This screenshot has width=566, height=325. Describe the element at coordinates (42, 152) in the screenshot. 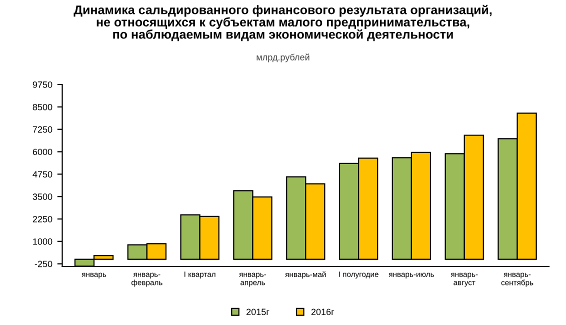

I see `y-tick-label: 6000` at that location.